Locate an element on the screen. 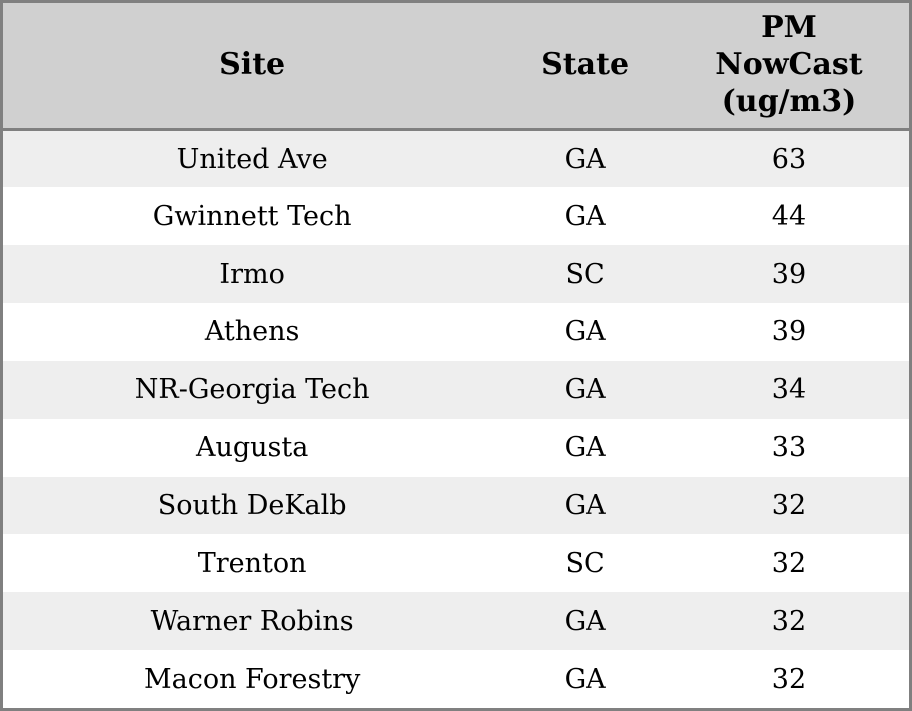  cell-pm: 44 is located at coordinates (789, 216).